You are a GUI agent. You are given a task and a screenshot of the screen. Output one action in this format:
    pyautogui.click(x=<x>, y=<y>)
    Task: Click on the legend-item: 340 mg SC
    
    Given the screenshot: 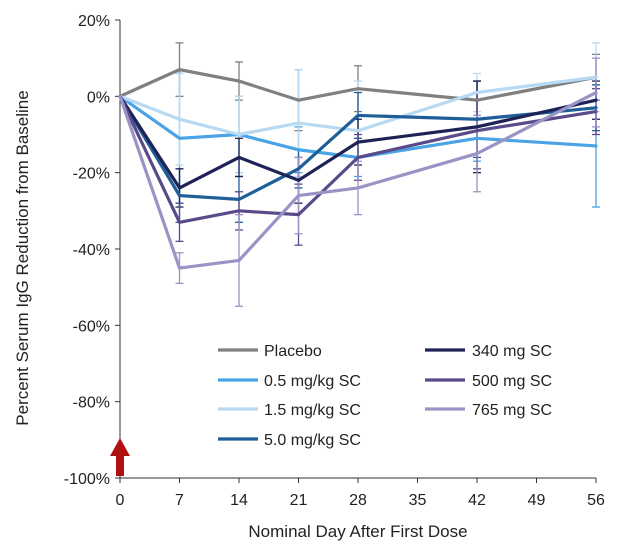 What is the action you would take?
    pyautogui.click(x=488, y=351)
    